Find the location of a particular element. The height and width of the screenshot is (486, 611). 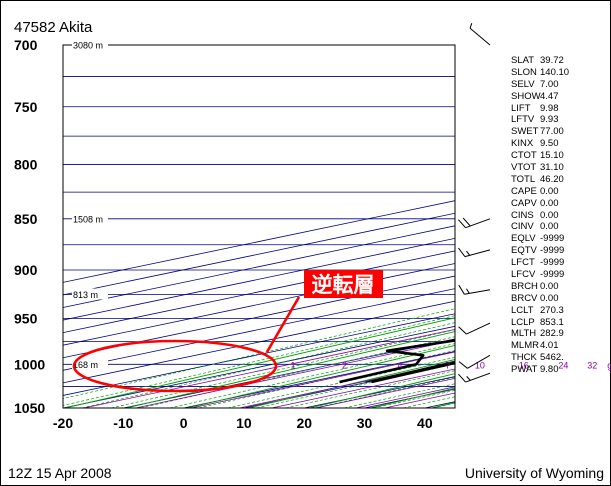

index-key: CINS is located at coordinates (522, 215).